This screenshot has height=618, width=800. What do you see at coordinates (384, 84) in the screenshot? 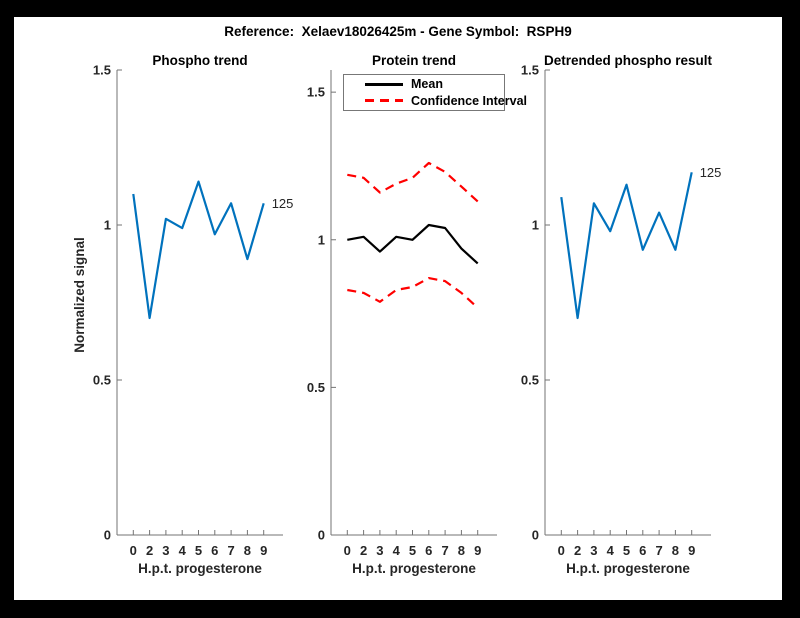
I see `mean-line-sample` at bounding box center [384, 84].